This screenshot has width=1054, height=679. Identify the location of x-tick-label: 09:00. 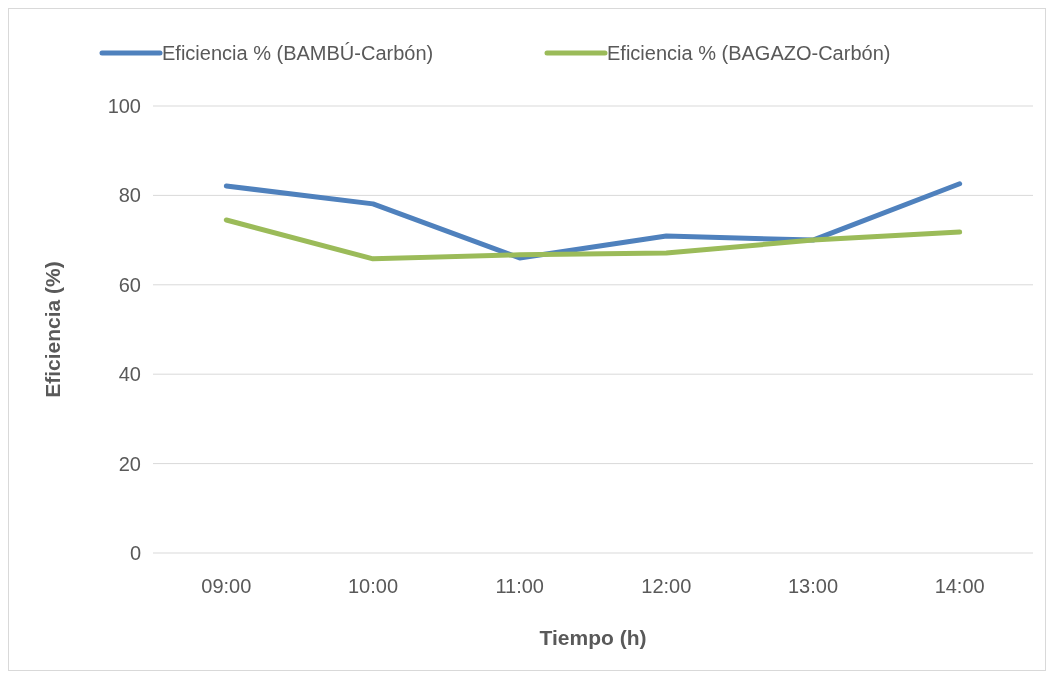
(226, 586).